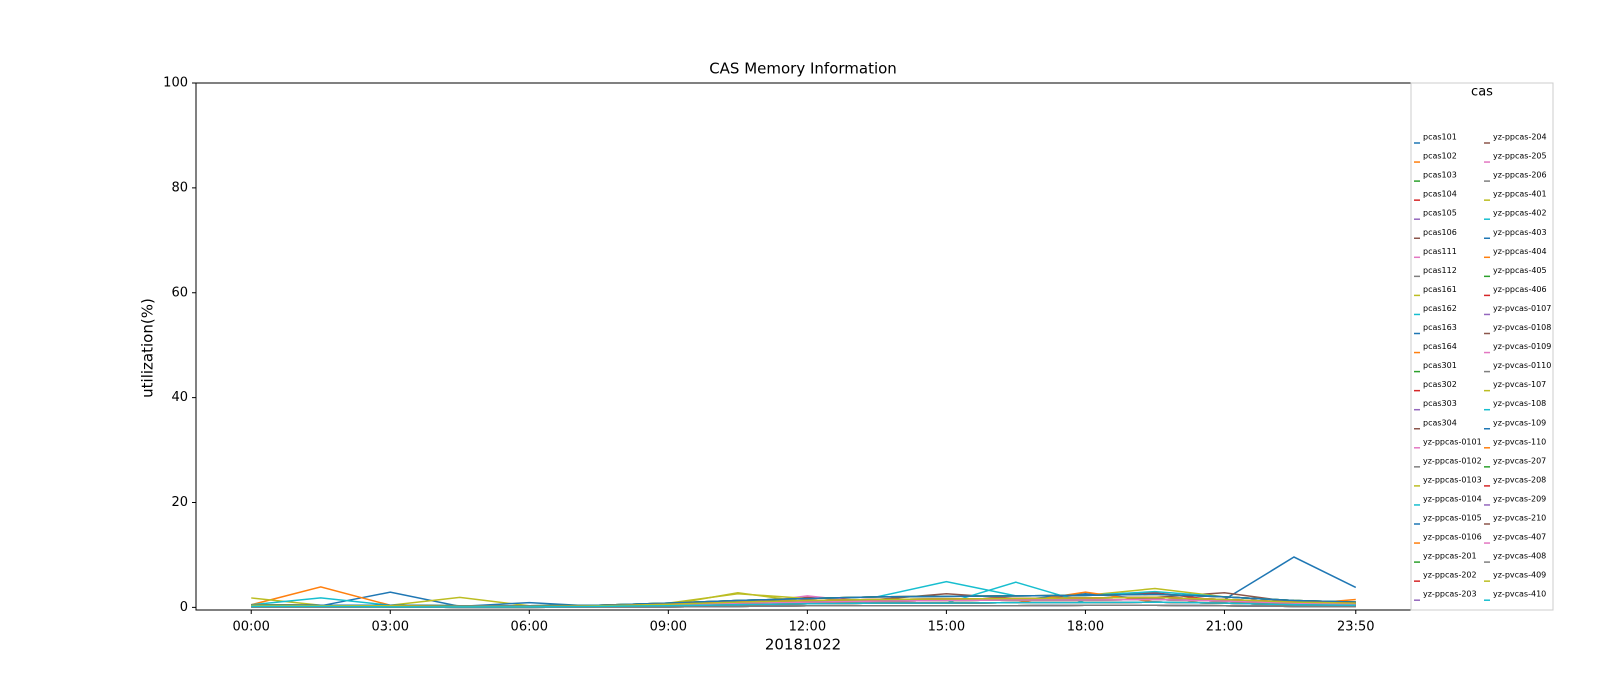  What do you see at coordinates (1522, 346) in the screenshot?
I see `legend-label: yz-pvcas-0109` at bounding box center [1522, 346].